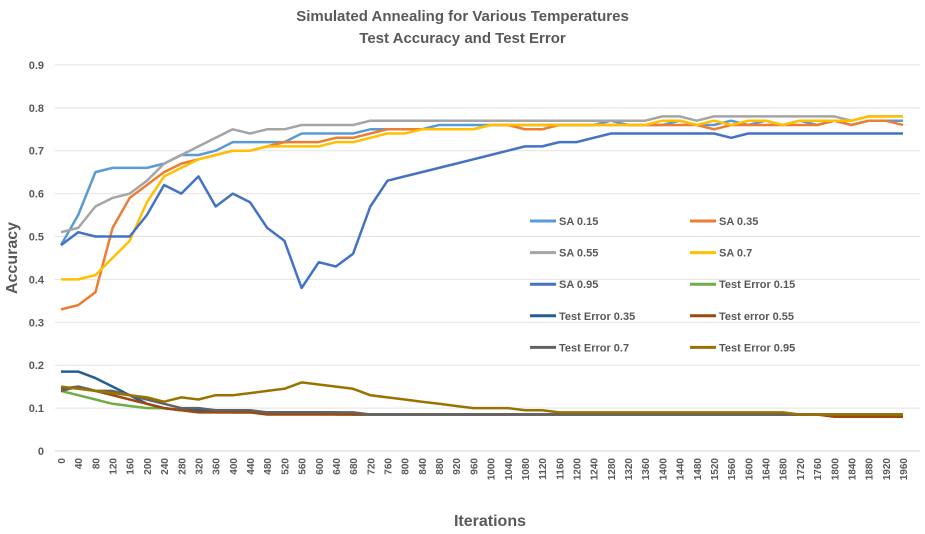  What do you see at coordinates (818, 469) in the screenshot?
I see `x-tick-label: 1760` at bounding box center [818, 469].